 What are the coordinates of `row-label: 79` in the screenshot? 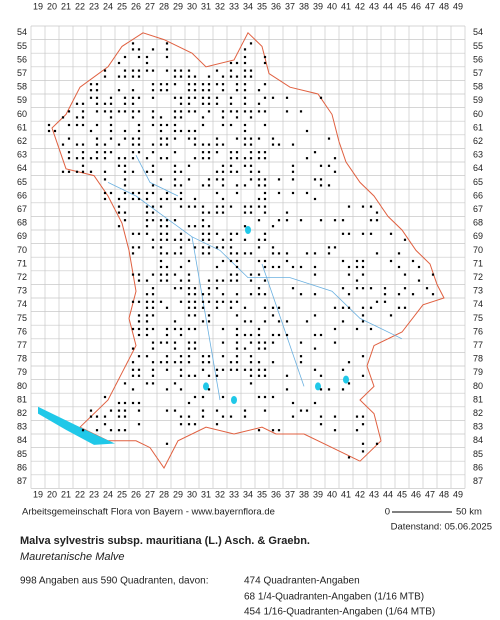 It's located at (22, 372).